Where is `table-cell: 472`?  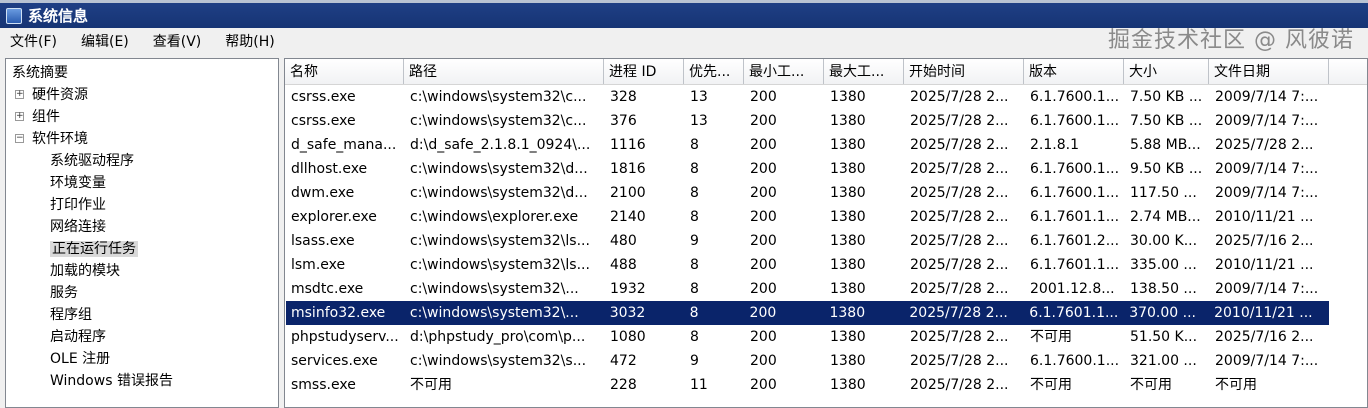
table-cell: 472 is located at coordinates (623, 361).